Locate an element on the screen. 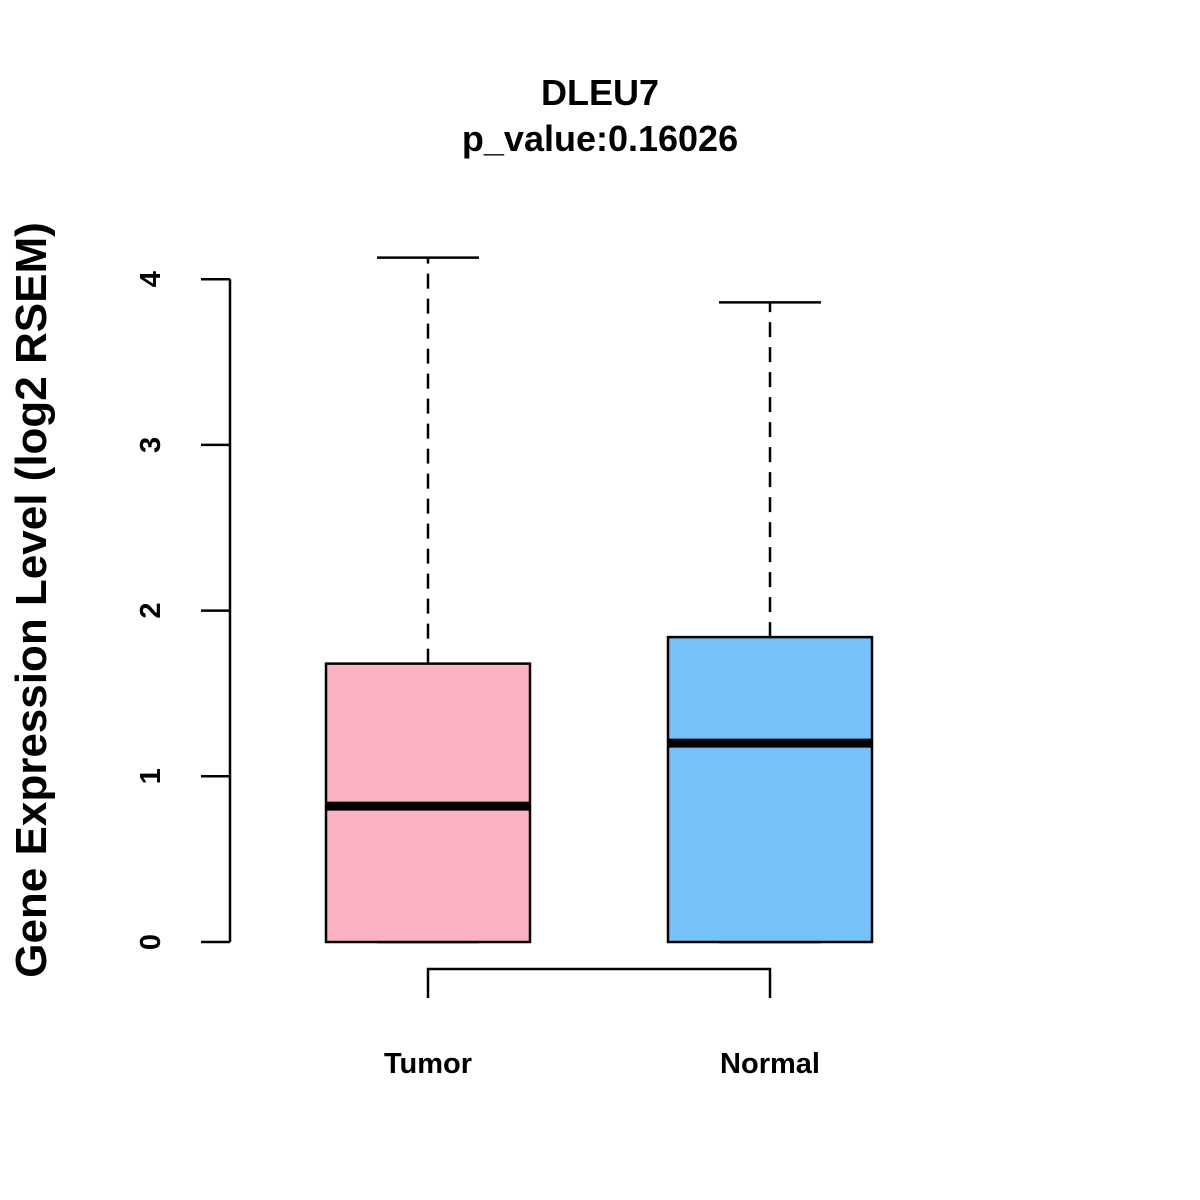 Image resolution: width=1200 pixels, height=1200 pixels. y-tick-label: 2 is located at coordinates (151, 611).